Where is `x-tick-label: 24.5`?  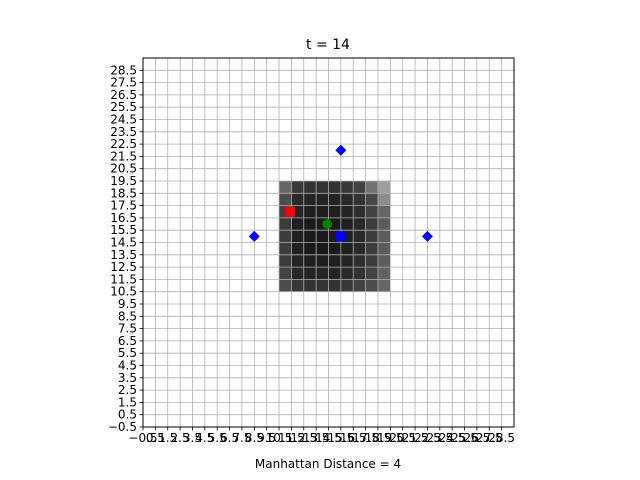
x-tick-label: 24.5 is located at coordinates (452, 438).